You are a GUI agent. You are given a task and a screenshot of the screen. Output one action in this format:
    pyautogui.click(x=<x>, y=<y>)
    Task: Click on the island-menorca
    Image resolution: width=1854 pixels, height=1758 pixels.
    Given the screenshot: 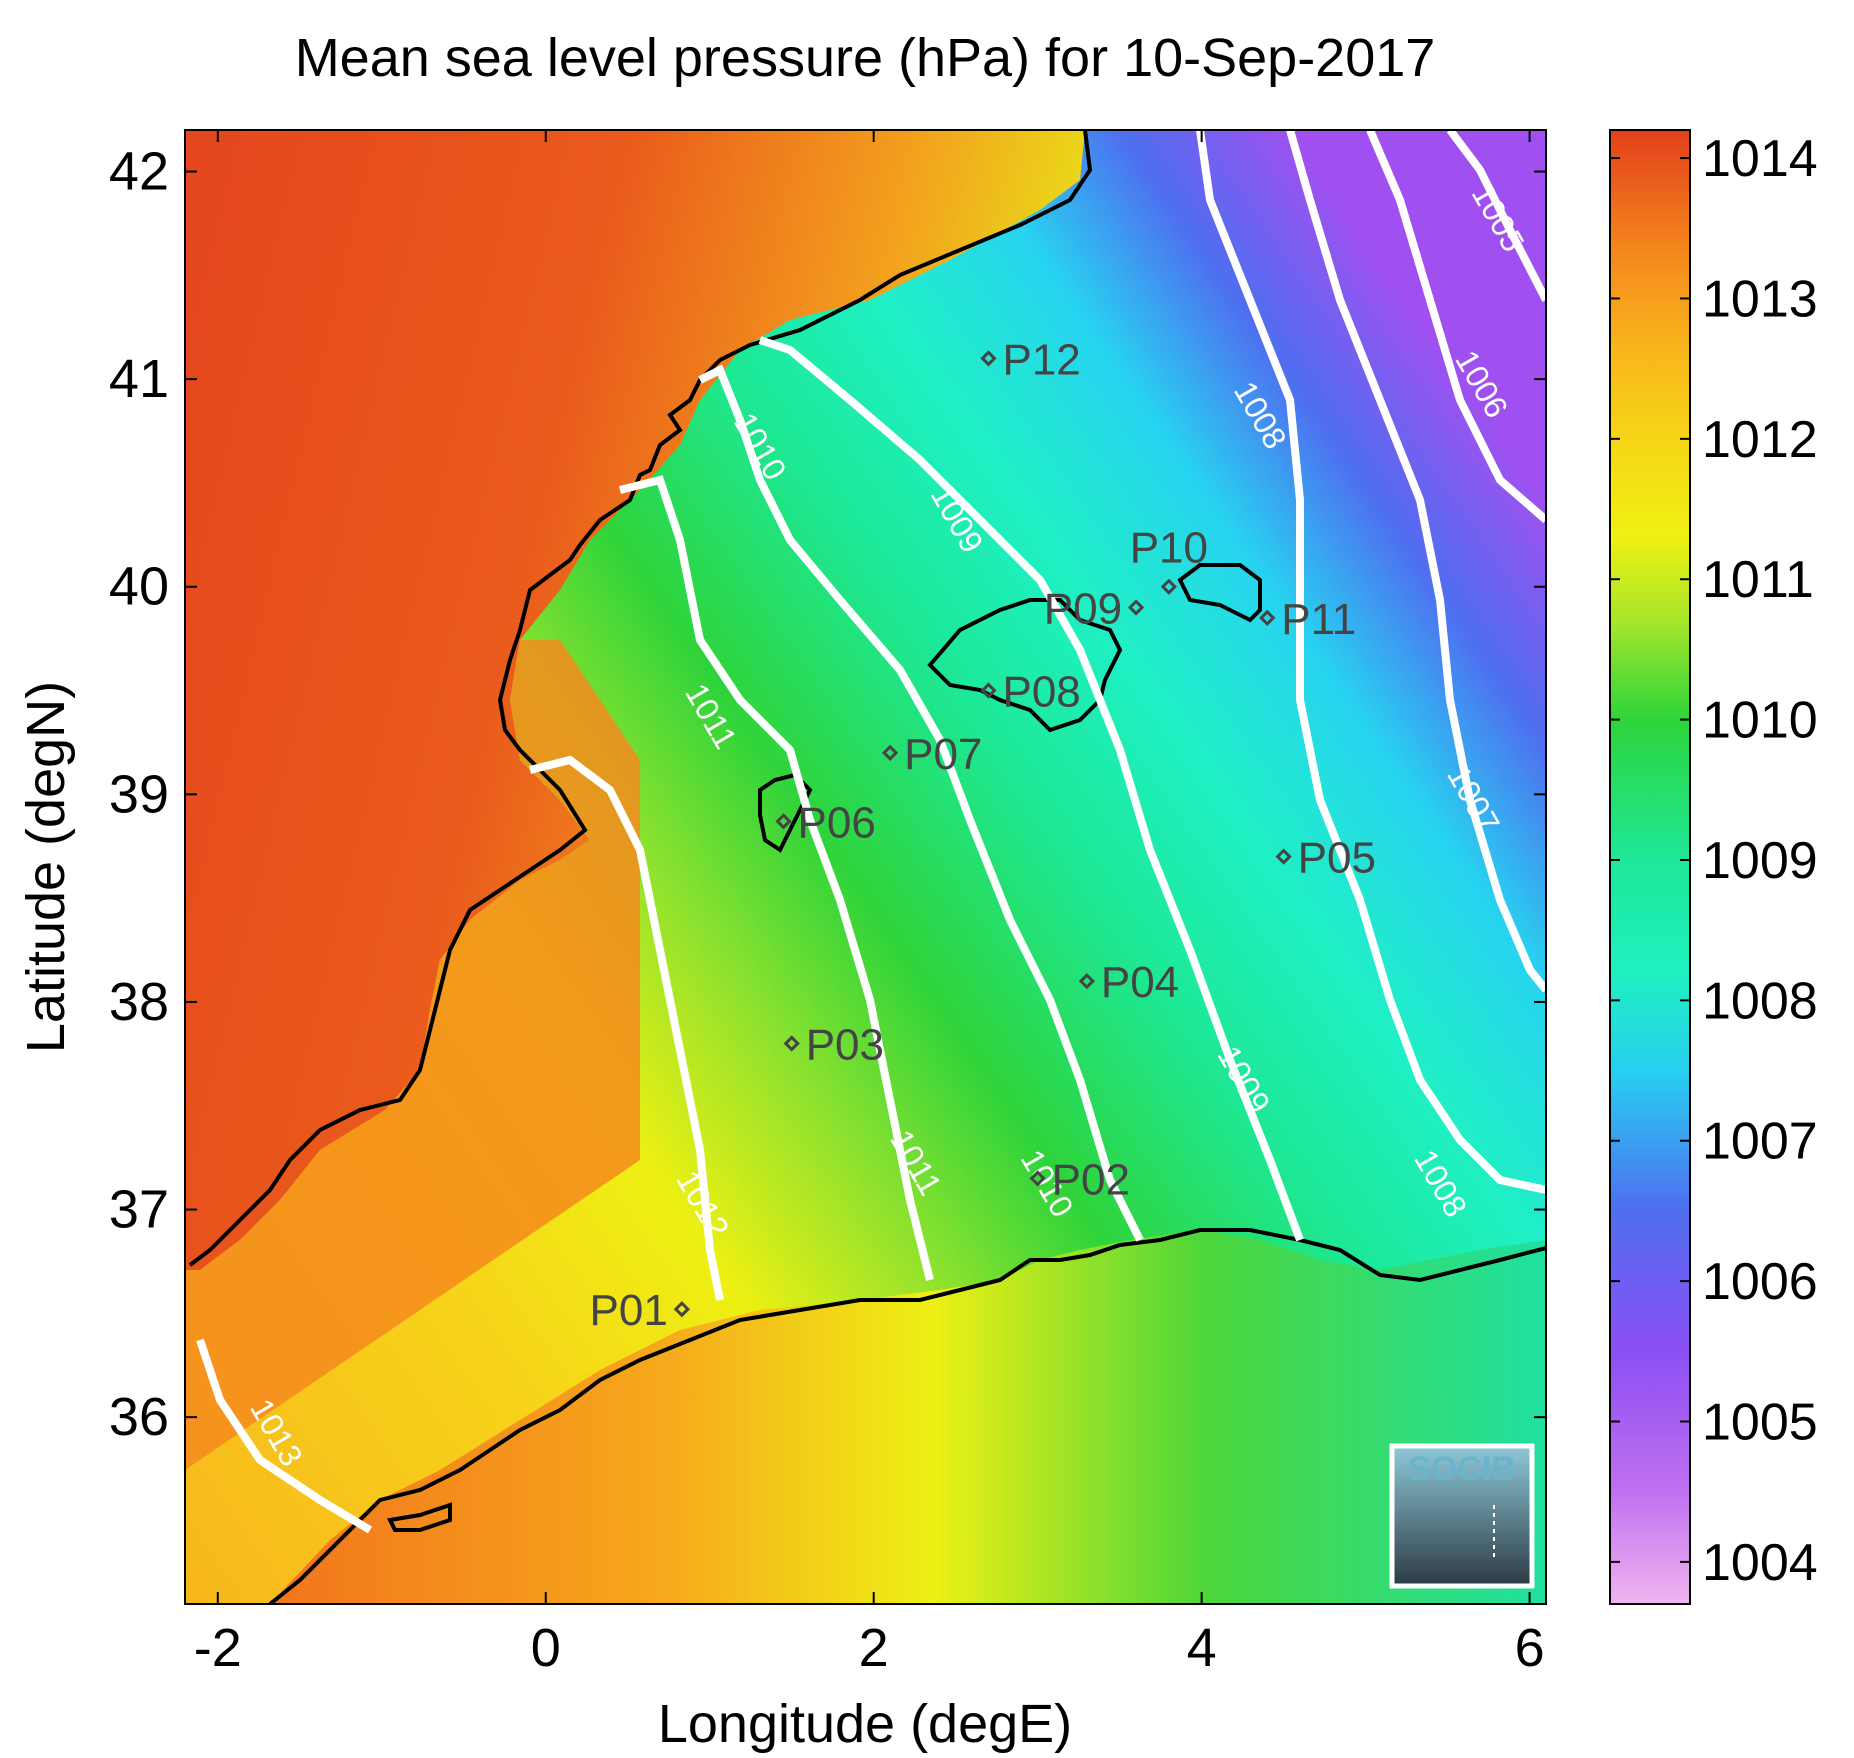 What is the action you would take?
    pyautogui.click(x=1219, y=593)
    